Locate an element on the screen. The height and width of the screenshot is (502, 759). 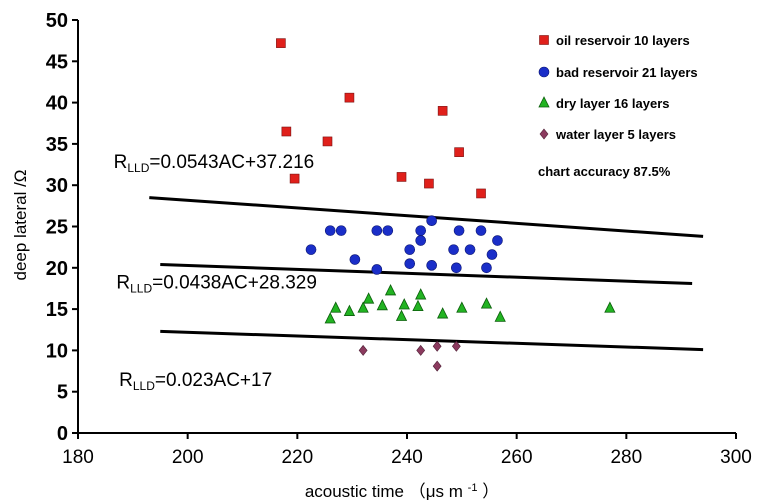
x-tick-label: 300 is located at coordinates (736, 457).